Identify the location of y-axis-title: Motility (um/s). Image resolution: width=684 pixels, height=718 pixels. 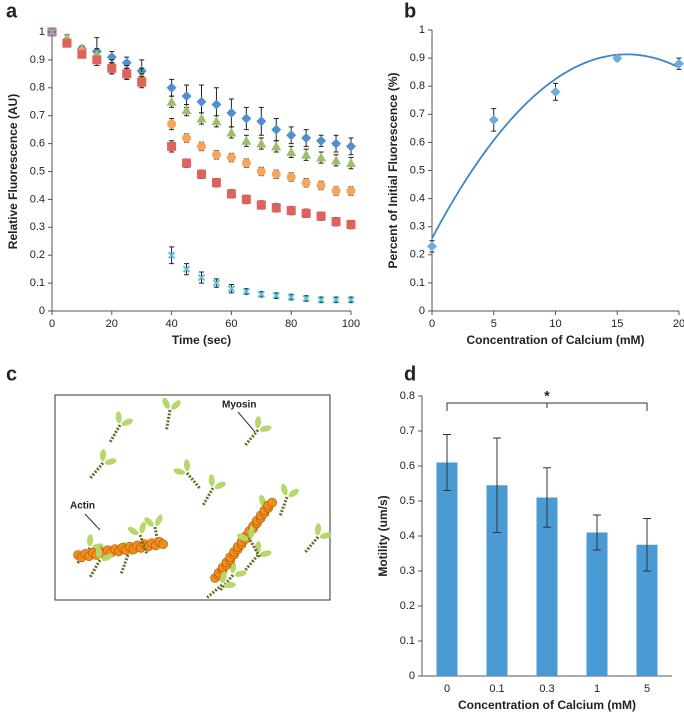
(383, 535).